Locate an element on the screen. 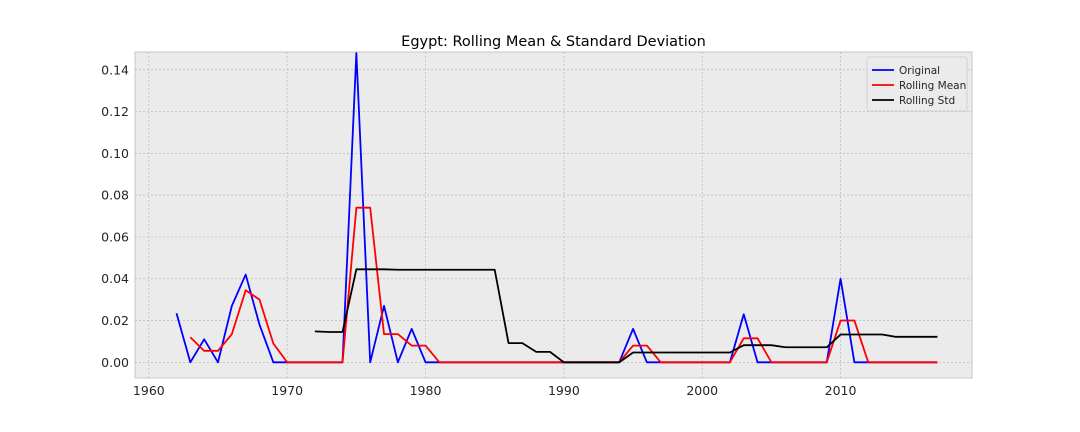 The width and height of the screenshot is (1080, 432). y-tick-label: 0.04 is located at coordinates (115, 278).